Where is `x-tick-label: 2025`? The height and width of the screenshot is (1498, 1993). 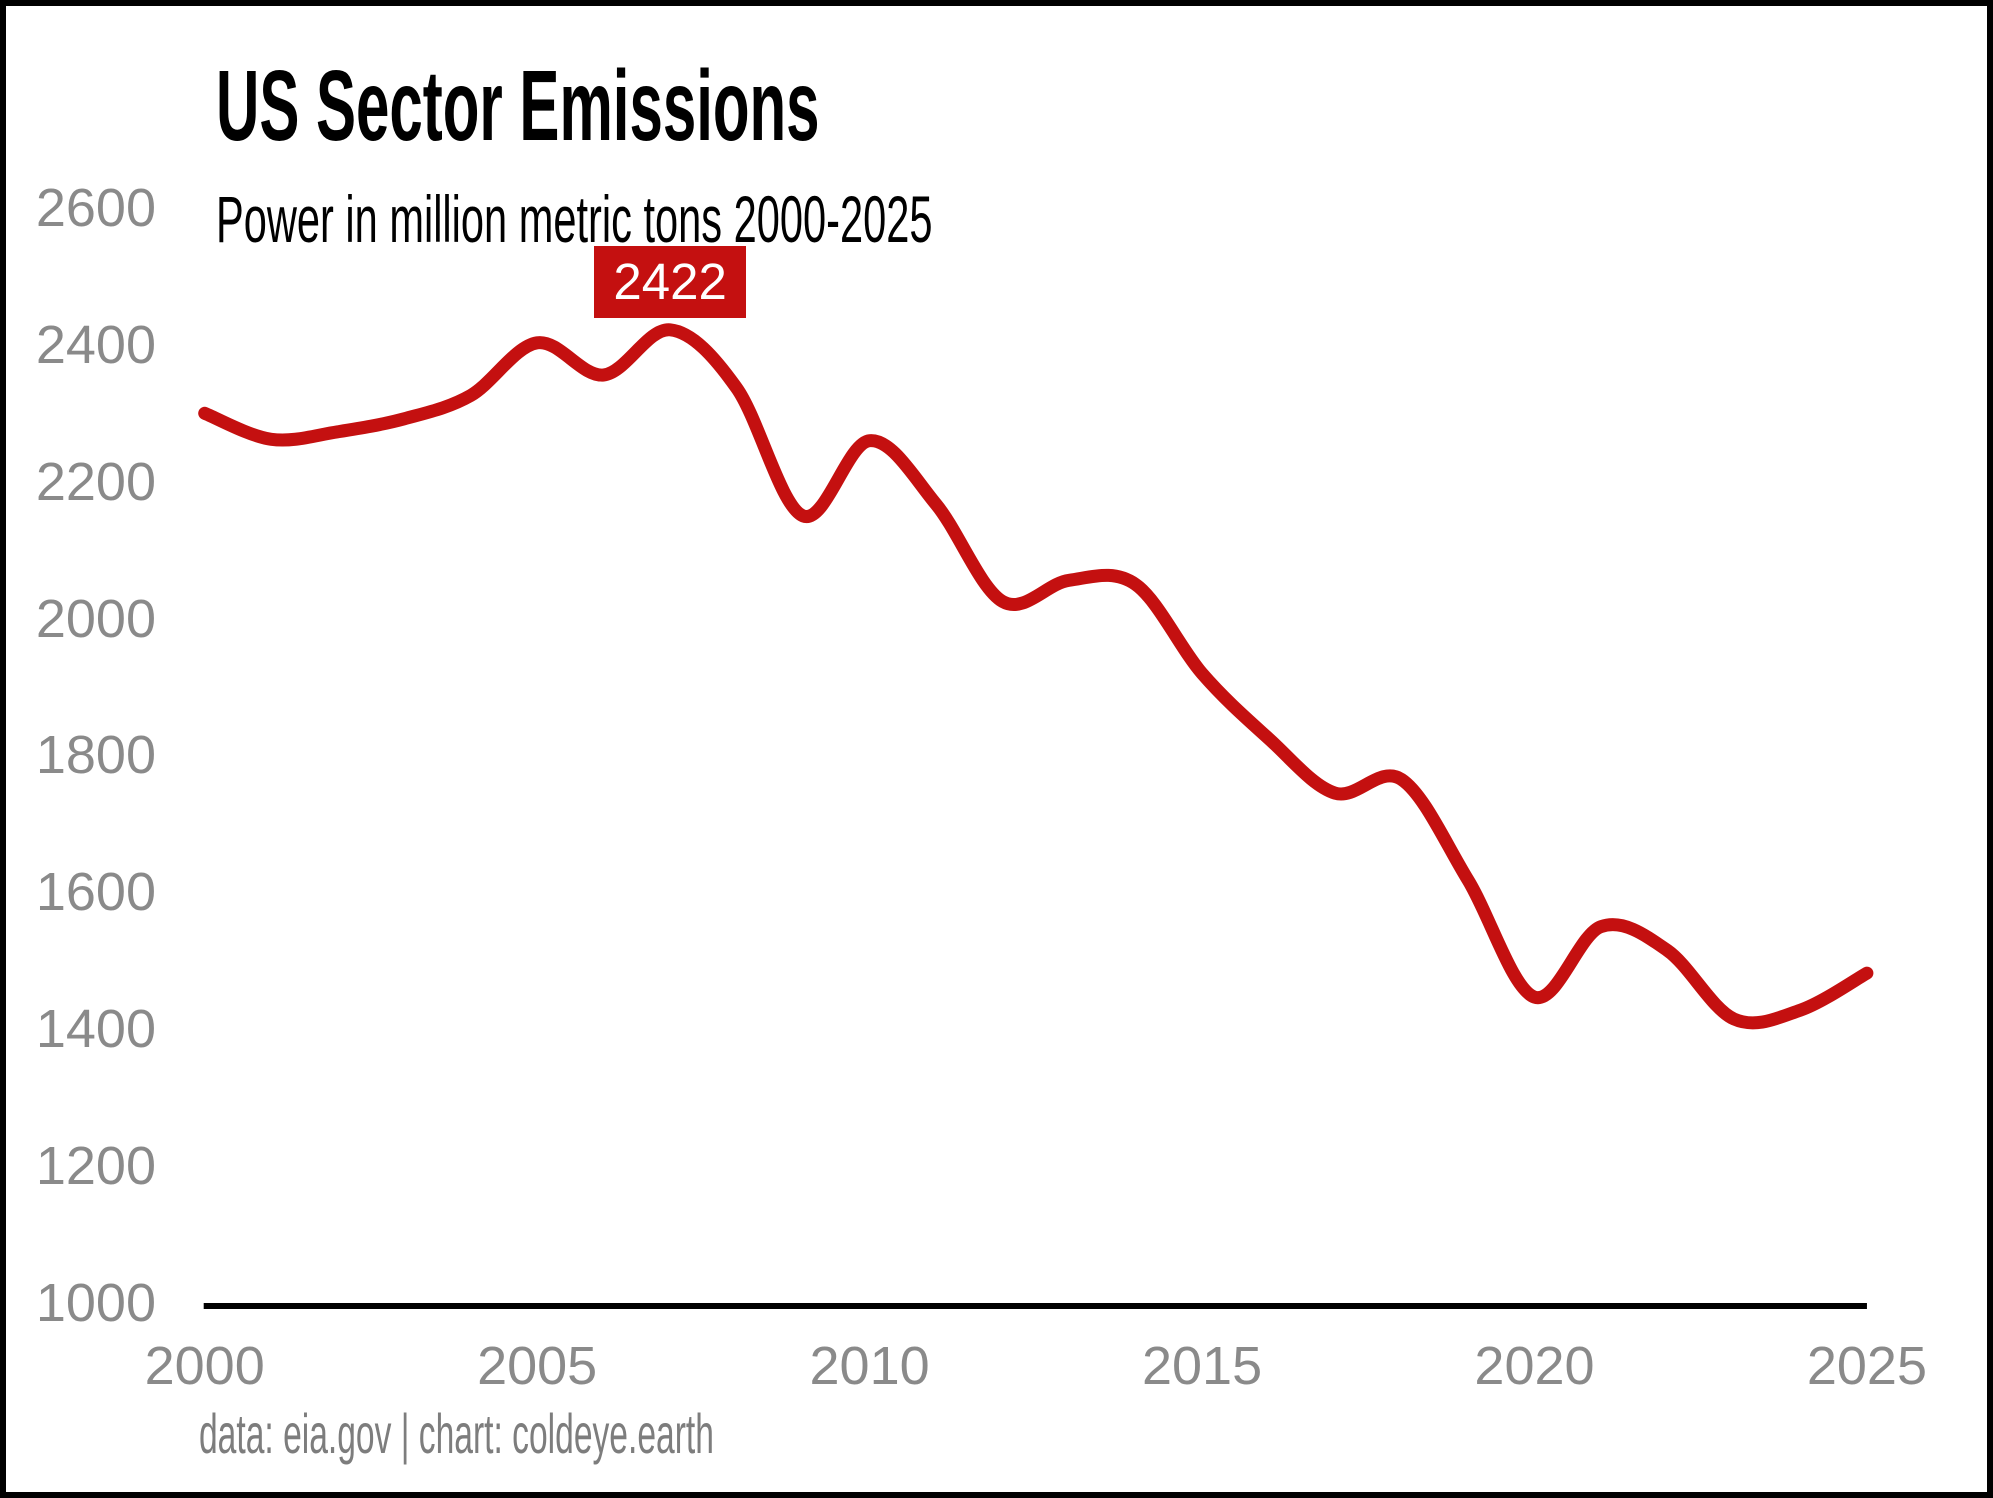 x-tick-label: 2025 is located at coordinates (1866, 1366).